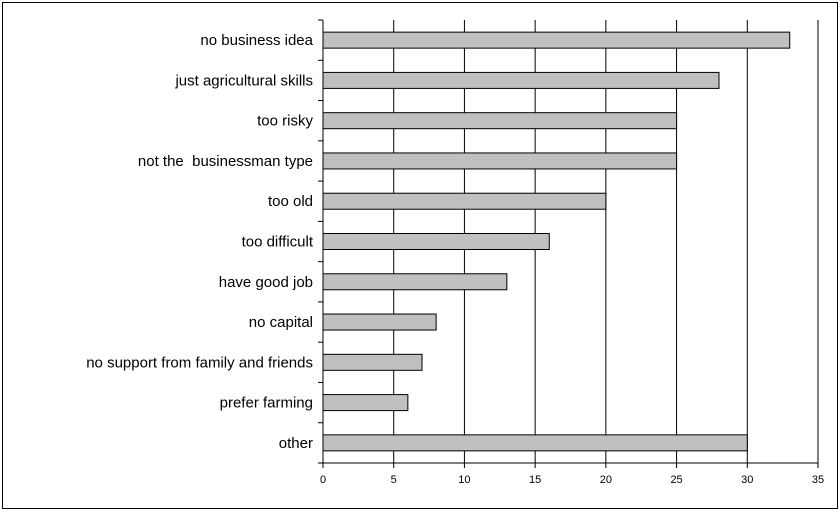 This screenshot has height=513, width=840. Describe the element at coordinates (464, 480) in the screenshot. I see `x-tick-label: 10` at that location.